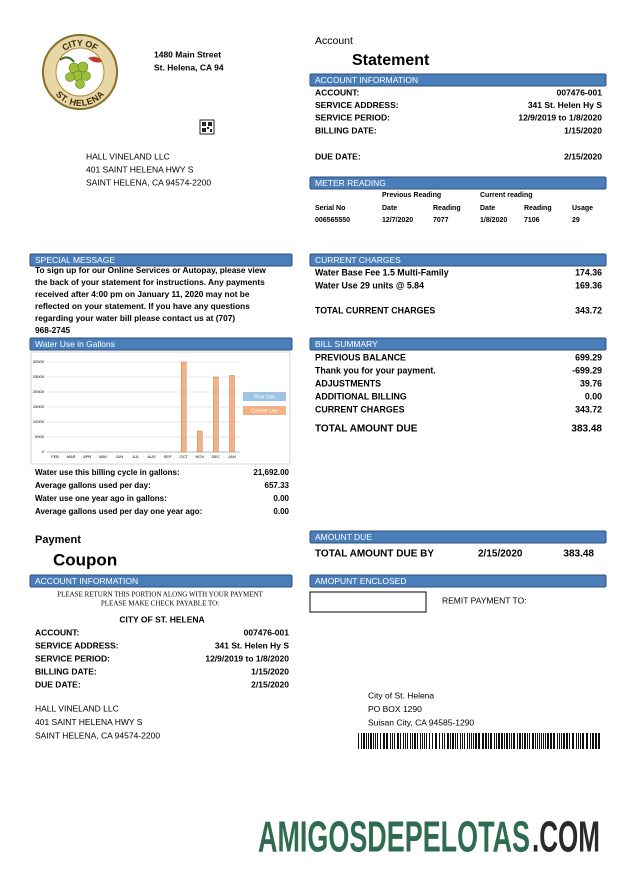 This screenshot has height=882, width=620. I want to click on customer-address: HALL VINELAND LLC, so click(128, 156).